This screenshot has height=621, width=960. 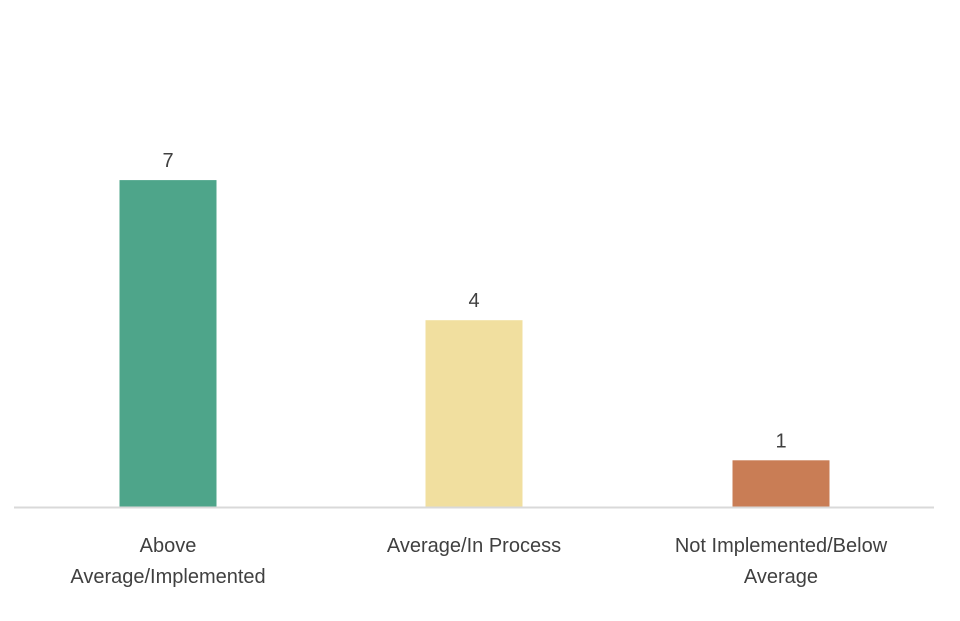 What do you see at coordinates (781, 546) in the screenshot?
I see `x-tick-label-2-line-0: Not Implemented/Below` at bounding box center [781, 546].